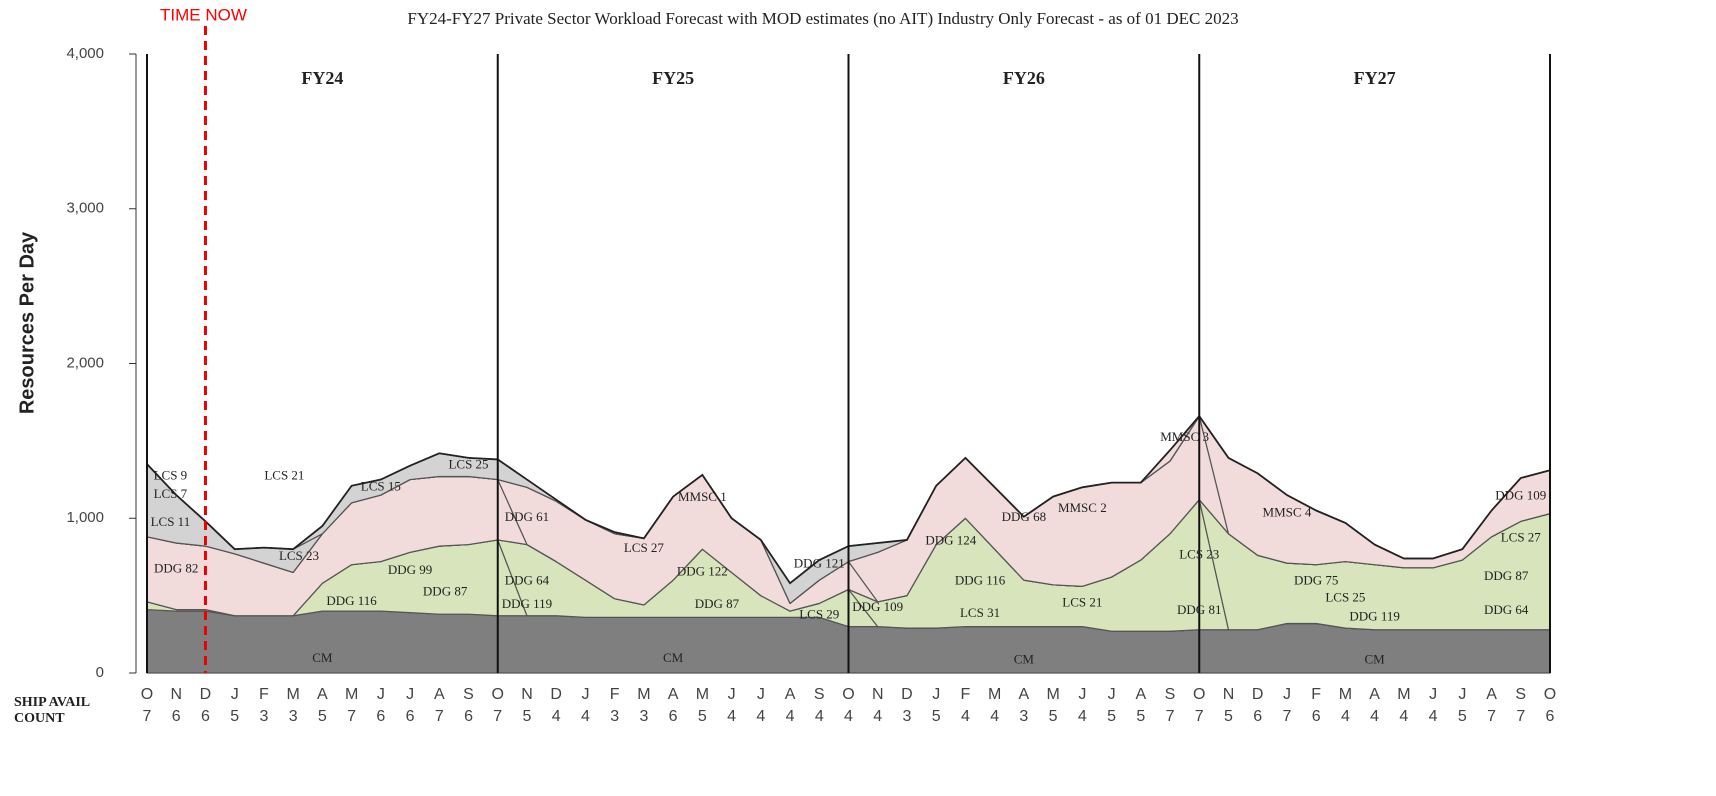 Image resolution: width=1716 pixels, height=796 pixels. I want to click on y-tick-label: 2,000, so click(85, 362).